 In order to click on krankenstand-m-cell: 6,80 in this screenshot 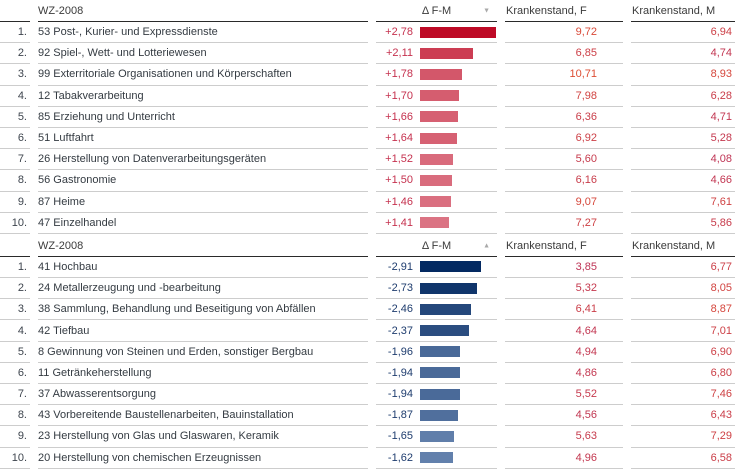, I will do `click(683, 373)`.